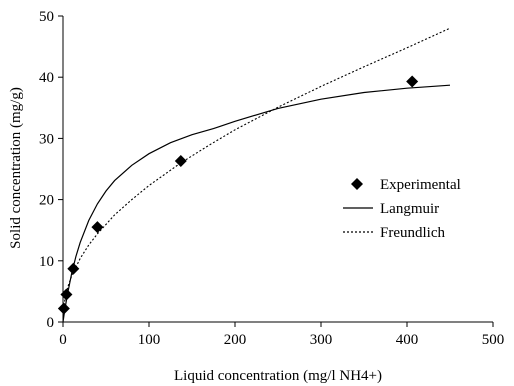 This screenshot has width=514, height=386. Describe the element at coordinates (51, 170) in the screenshot. I see `y-axis-ticks: 0 10 20 30 40 50` at that location.